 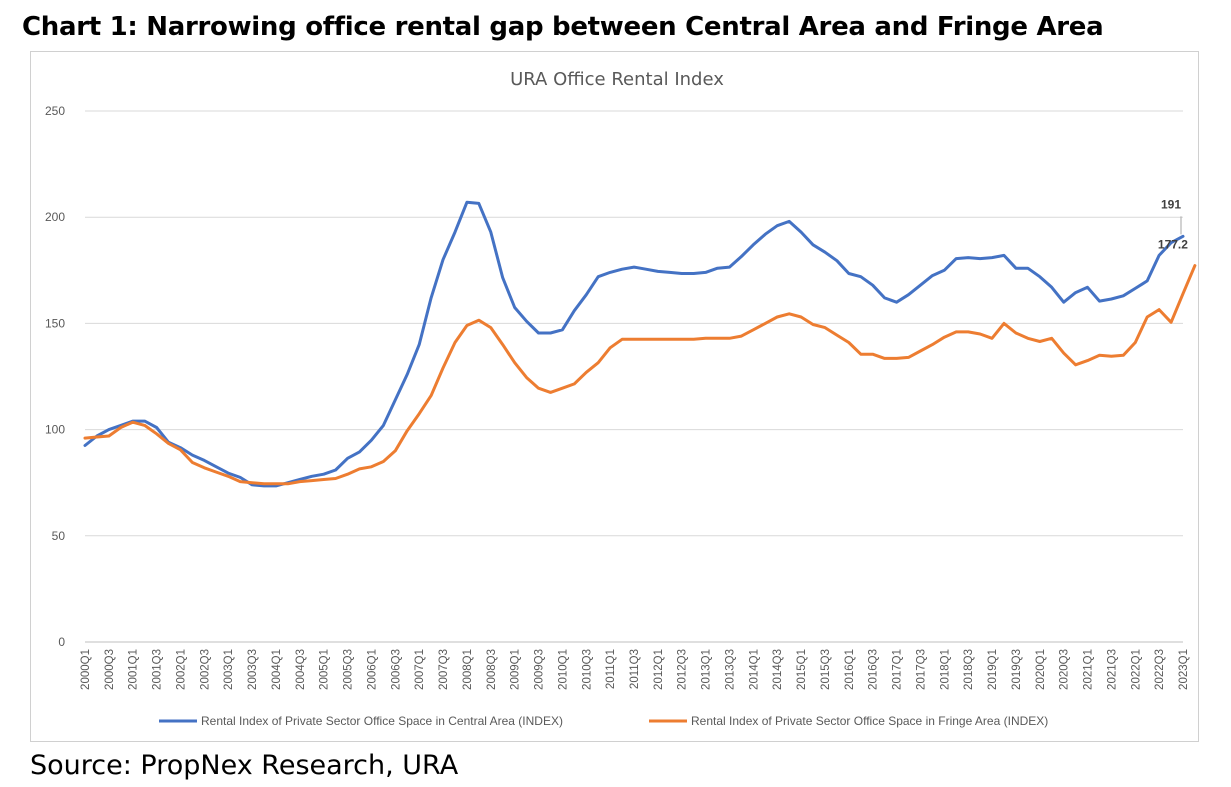 I want to click on x-tick-label: 2005Q1, so click(x=325, y=669).